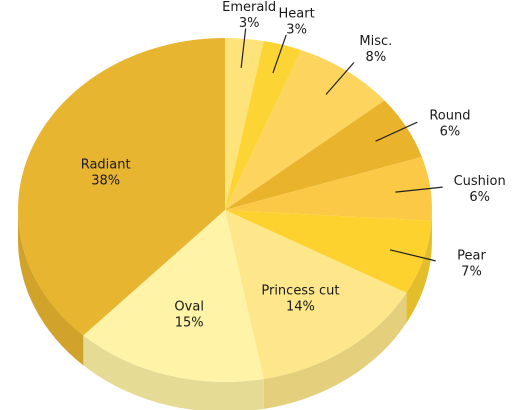 The height and width of the screenshot is (410, 520). What do you see at coordinates (105, 181) in the screenshot?
I see `value-label: 38%` at bounding box center [105, 181].